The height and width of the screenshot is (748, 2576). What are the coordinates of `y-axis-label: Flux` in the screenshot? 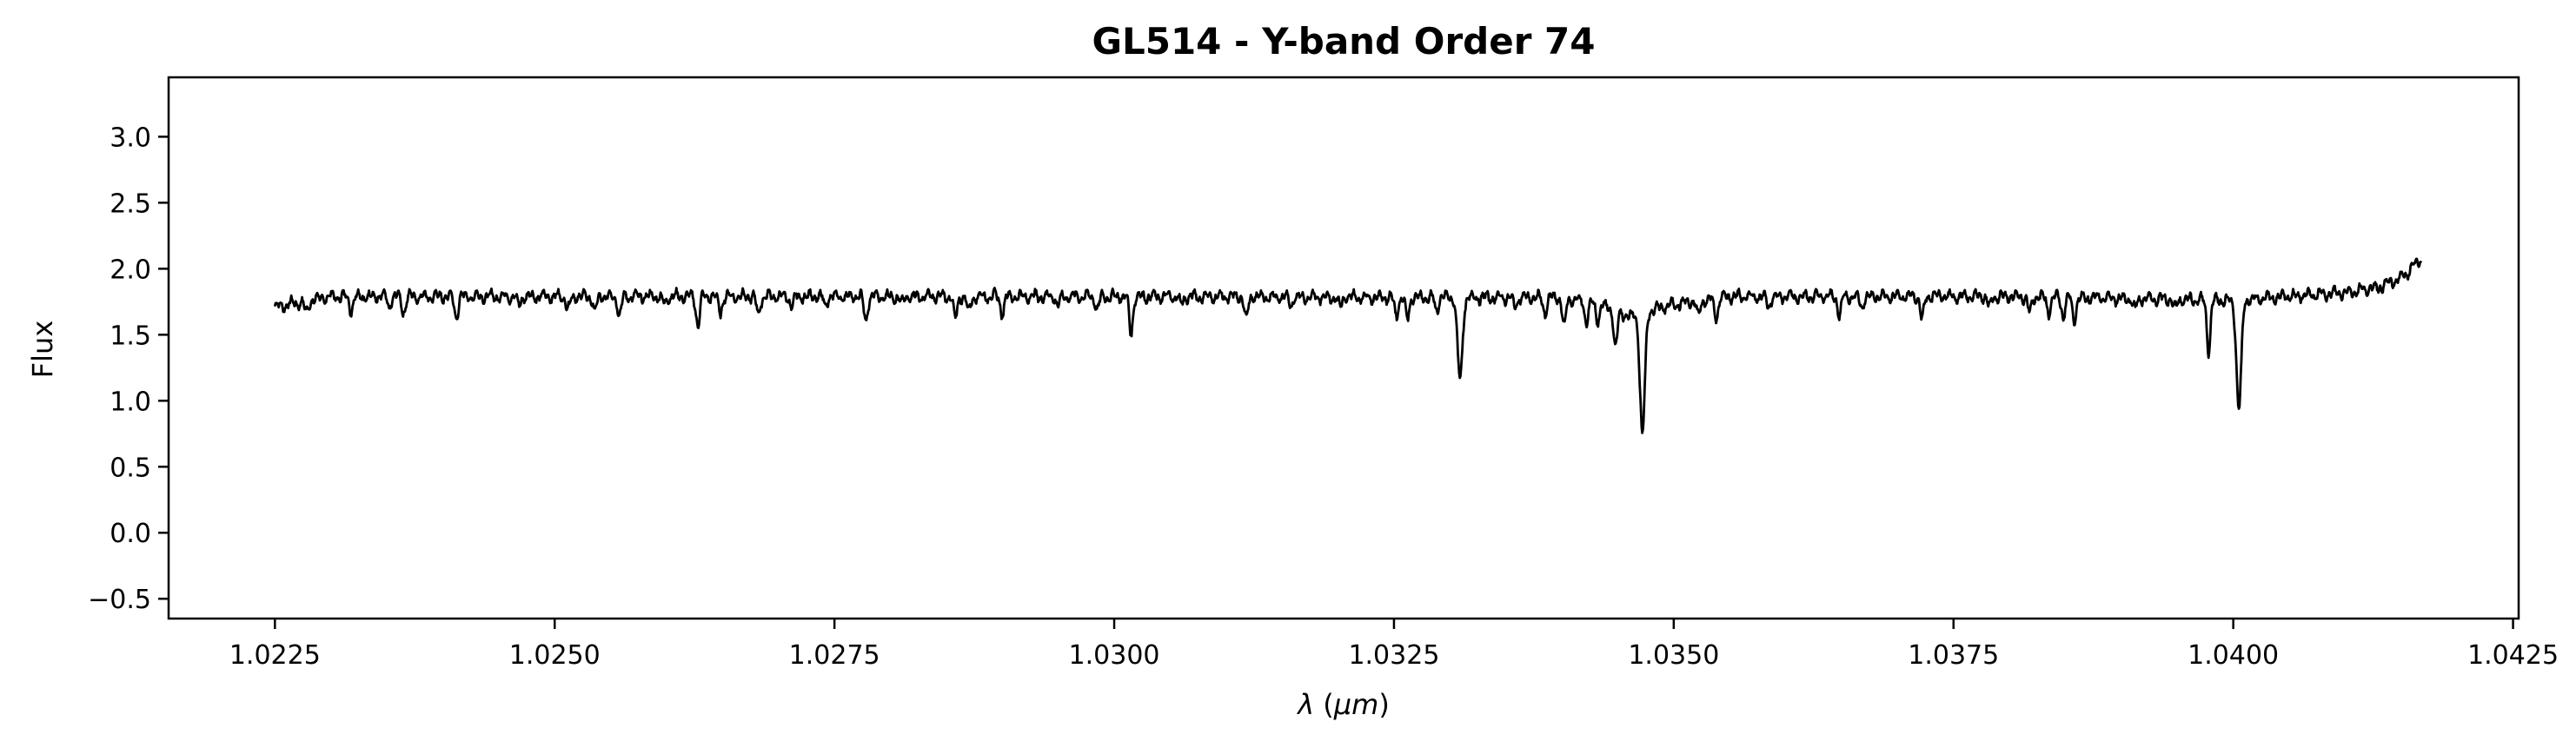 It's located at (42, 350).